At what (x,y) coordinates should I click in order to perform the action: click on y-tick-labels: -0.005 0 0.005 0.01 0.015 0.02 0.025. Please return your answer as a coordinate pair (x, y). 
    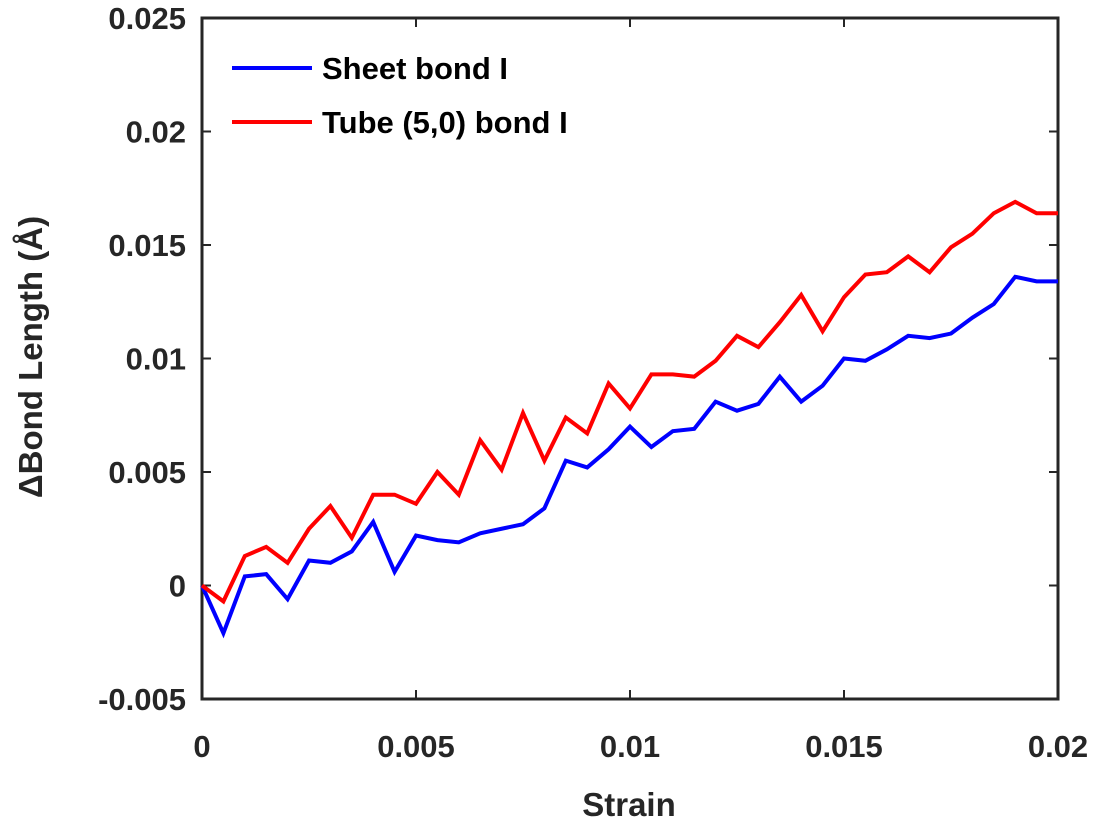
    Looking at the image, I should click on (142, 359).